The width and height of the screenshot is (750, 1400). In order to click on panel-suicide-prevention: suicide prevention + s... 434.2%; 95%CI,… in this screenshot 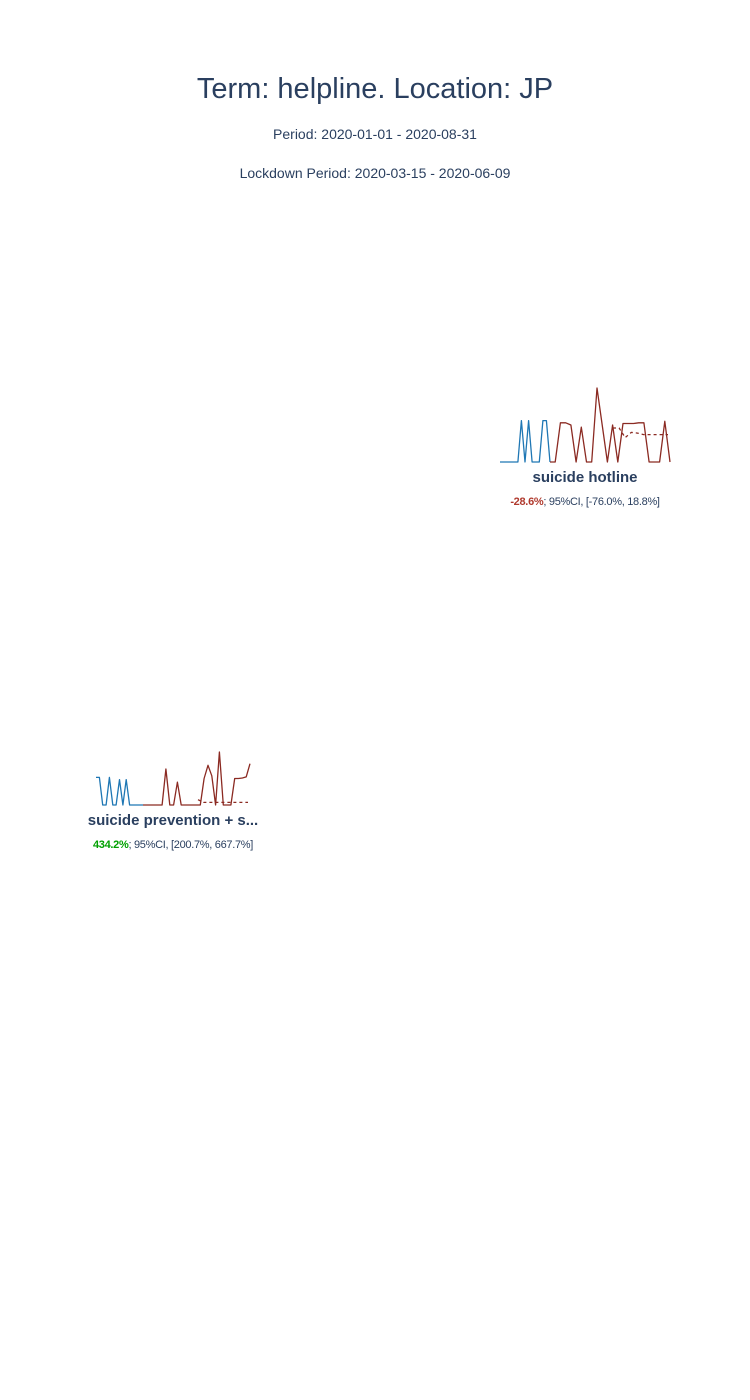, I will do `click(173, 800)`.